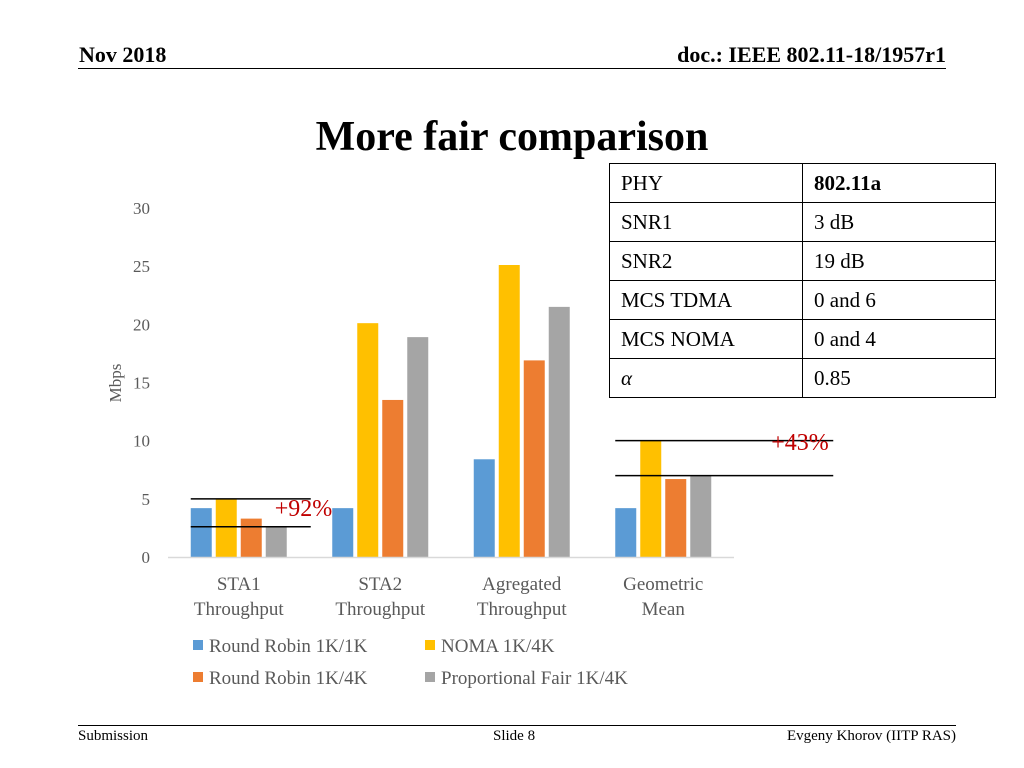  Describe the element at coordinates (706, 222) in the screenshot. I see `table-key: SNR1` at that location.